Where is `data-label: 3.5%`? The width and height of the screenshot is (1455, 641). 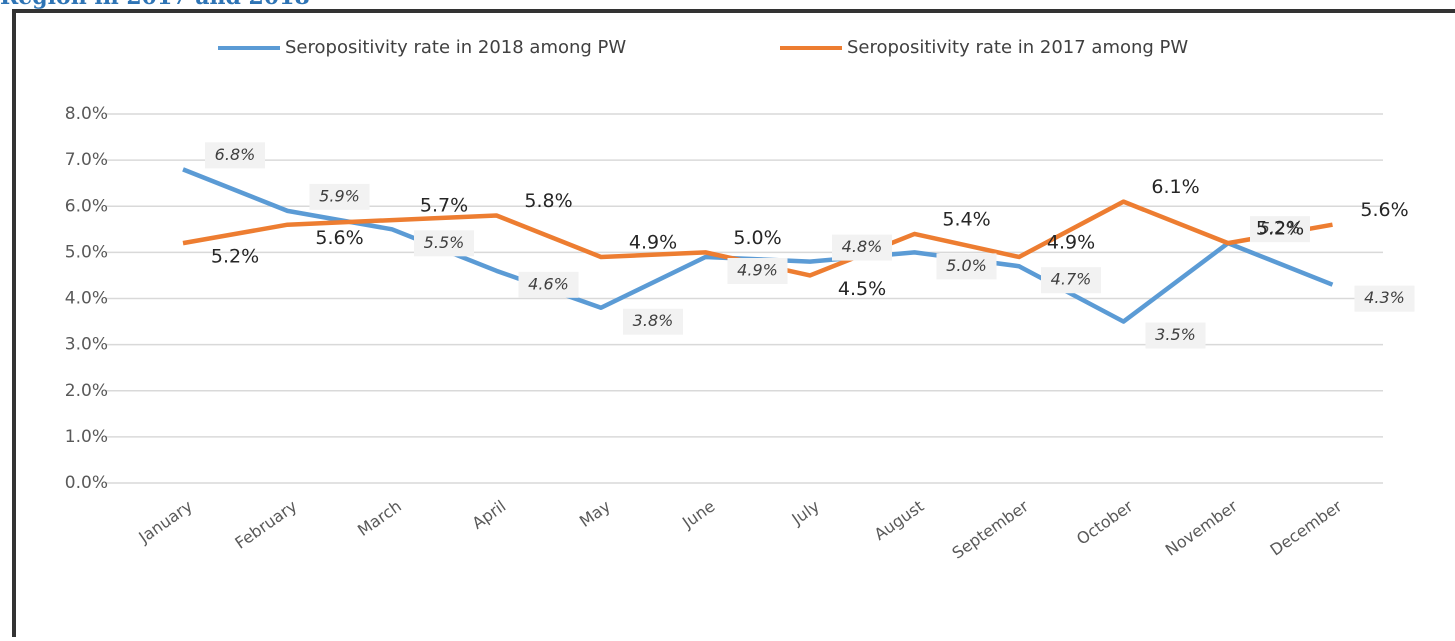
data-label: 3.5% is located at coordinates (1175, 334).